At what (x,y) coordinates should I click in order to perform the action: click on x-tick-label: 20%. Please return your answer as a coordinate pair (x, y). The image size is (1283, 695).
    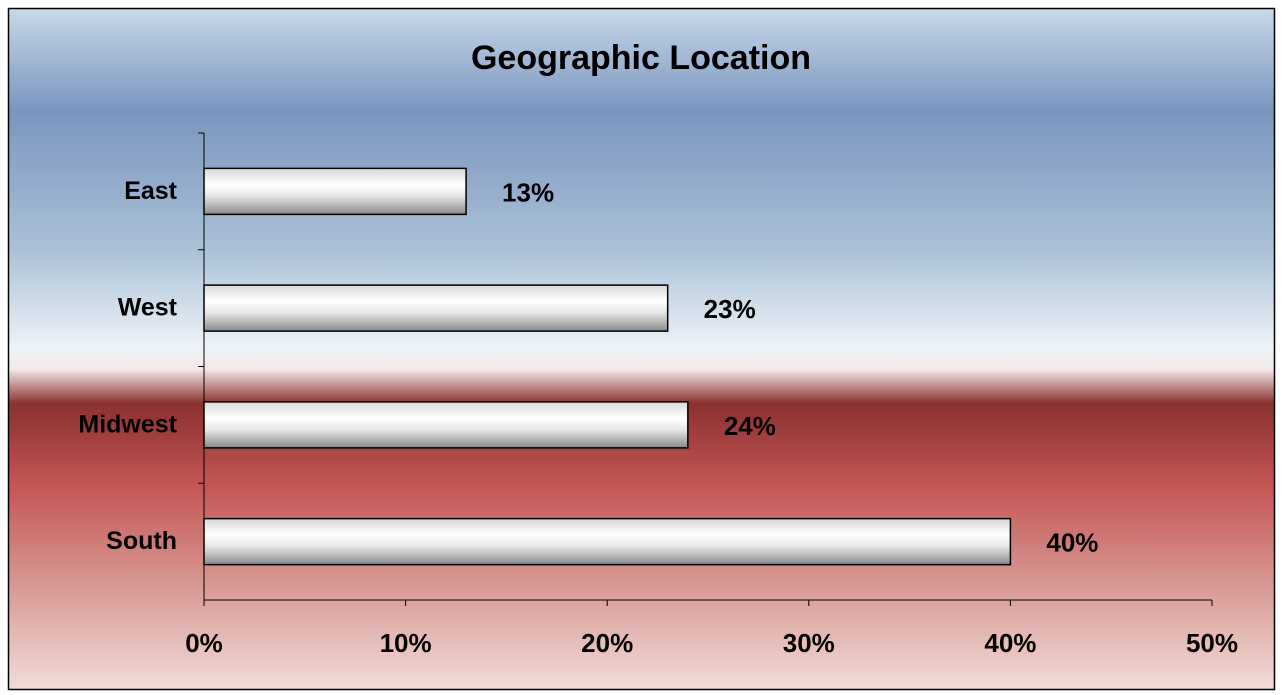
    Looking at the image, I should click on (607, 643).